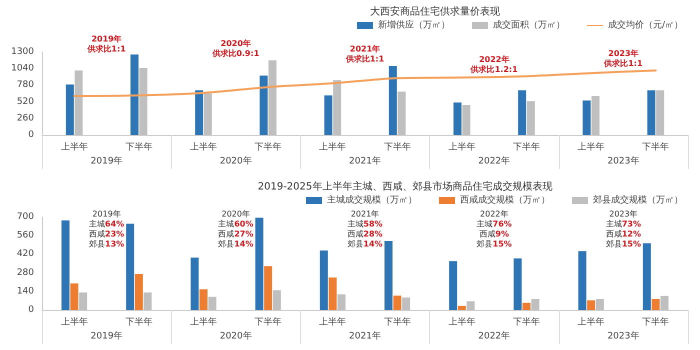 This screenshot has height=350, width=700. Describe the element at coordinates (106, 229) in the screenshot. I see `annotation: 2019年主城64%西咸23%郊县13%` at that location.